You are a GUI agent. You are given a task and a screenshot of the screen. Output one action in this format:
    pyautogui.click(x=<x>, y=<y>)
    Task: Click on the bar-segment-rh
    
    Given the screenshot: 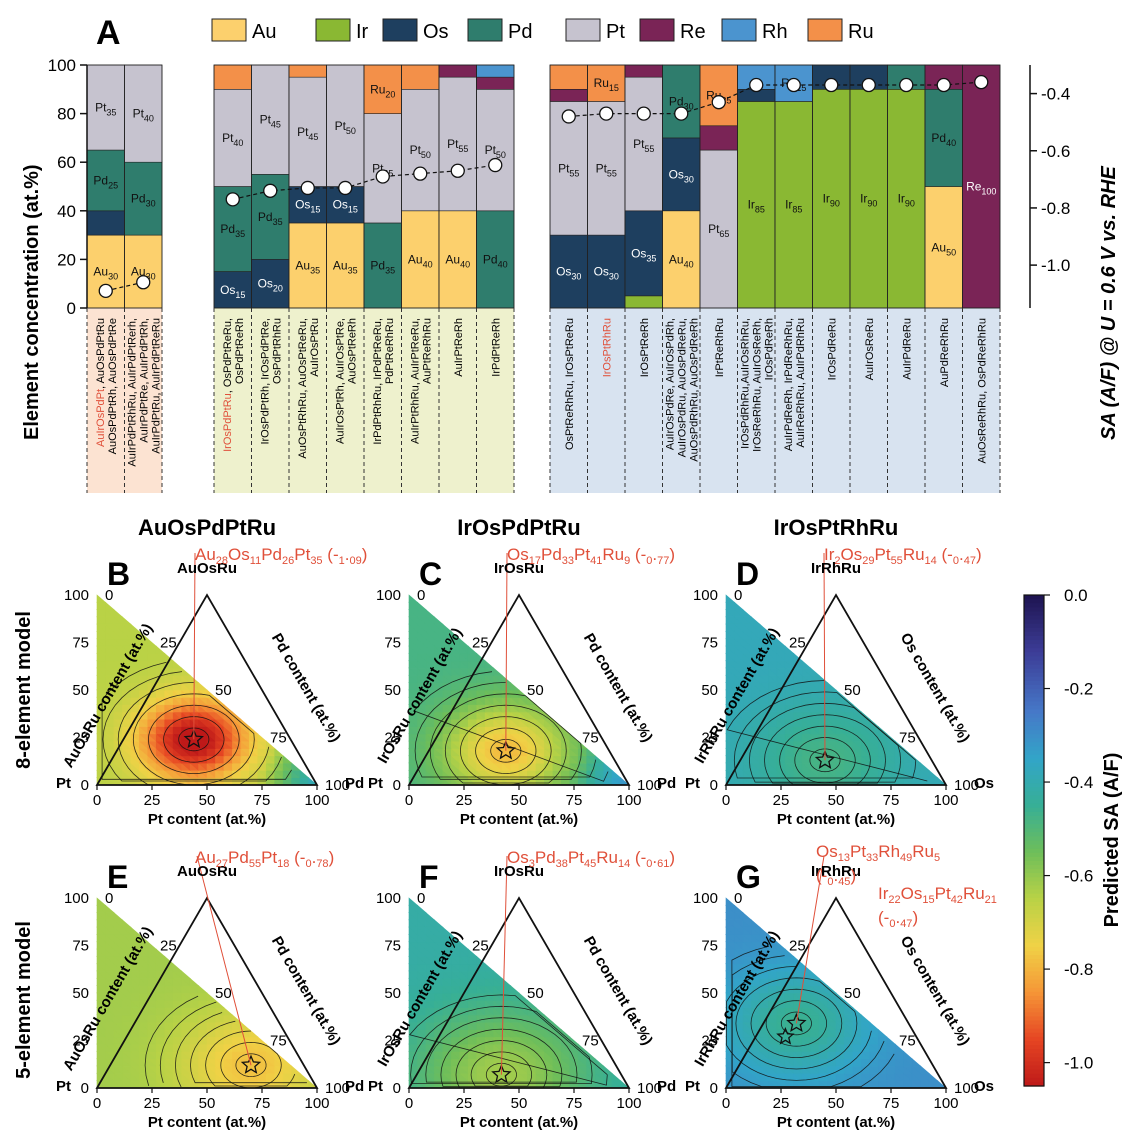 What is the action you would take?
    pyautogui.click(x=495, y=71)
    